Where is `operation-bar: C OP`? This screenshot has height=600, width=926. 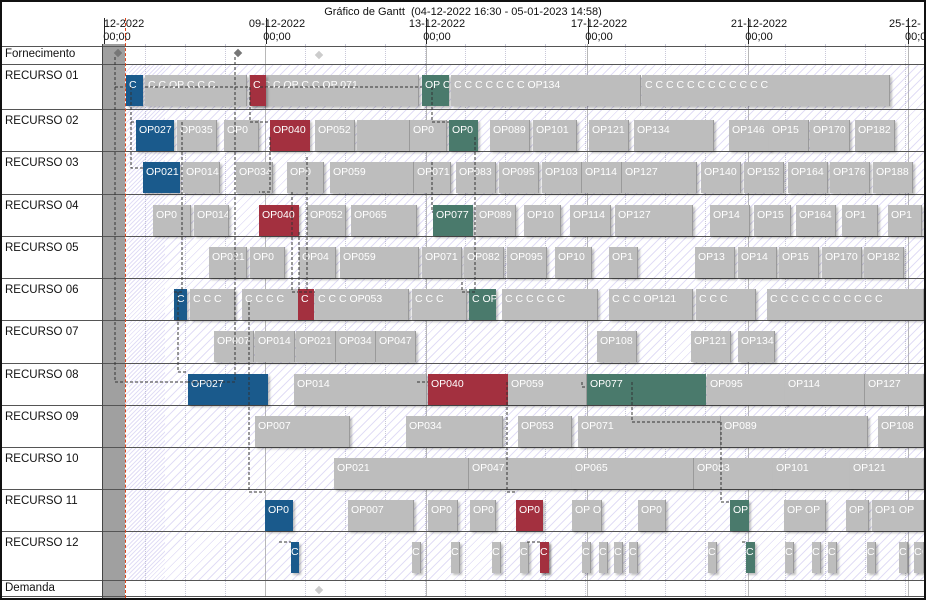 operation-bar: C OP is located at coordinates (482, 304).